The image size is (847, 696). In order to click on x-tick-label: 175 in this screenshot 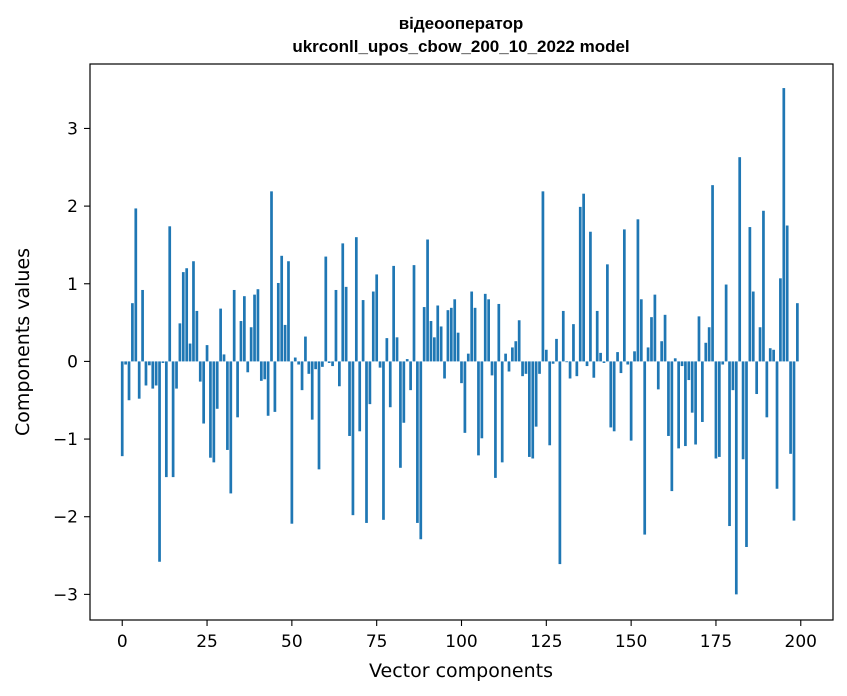, I will do `click(716, 642)`.